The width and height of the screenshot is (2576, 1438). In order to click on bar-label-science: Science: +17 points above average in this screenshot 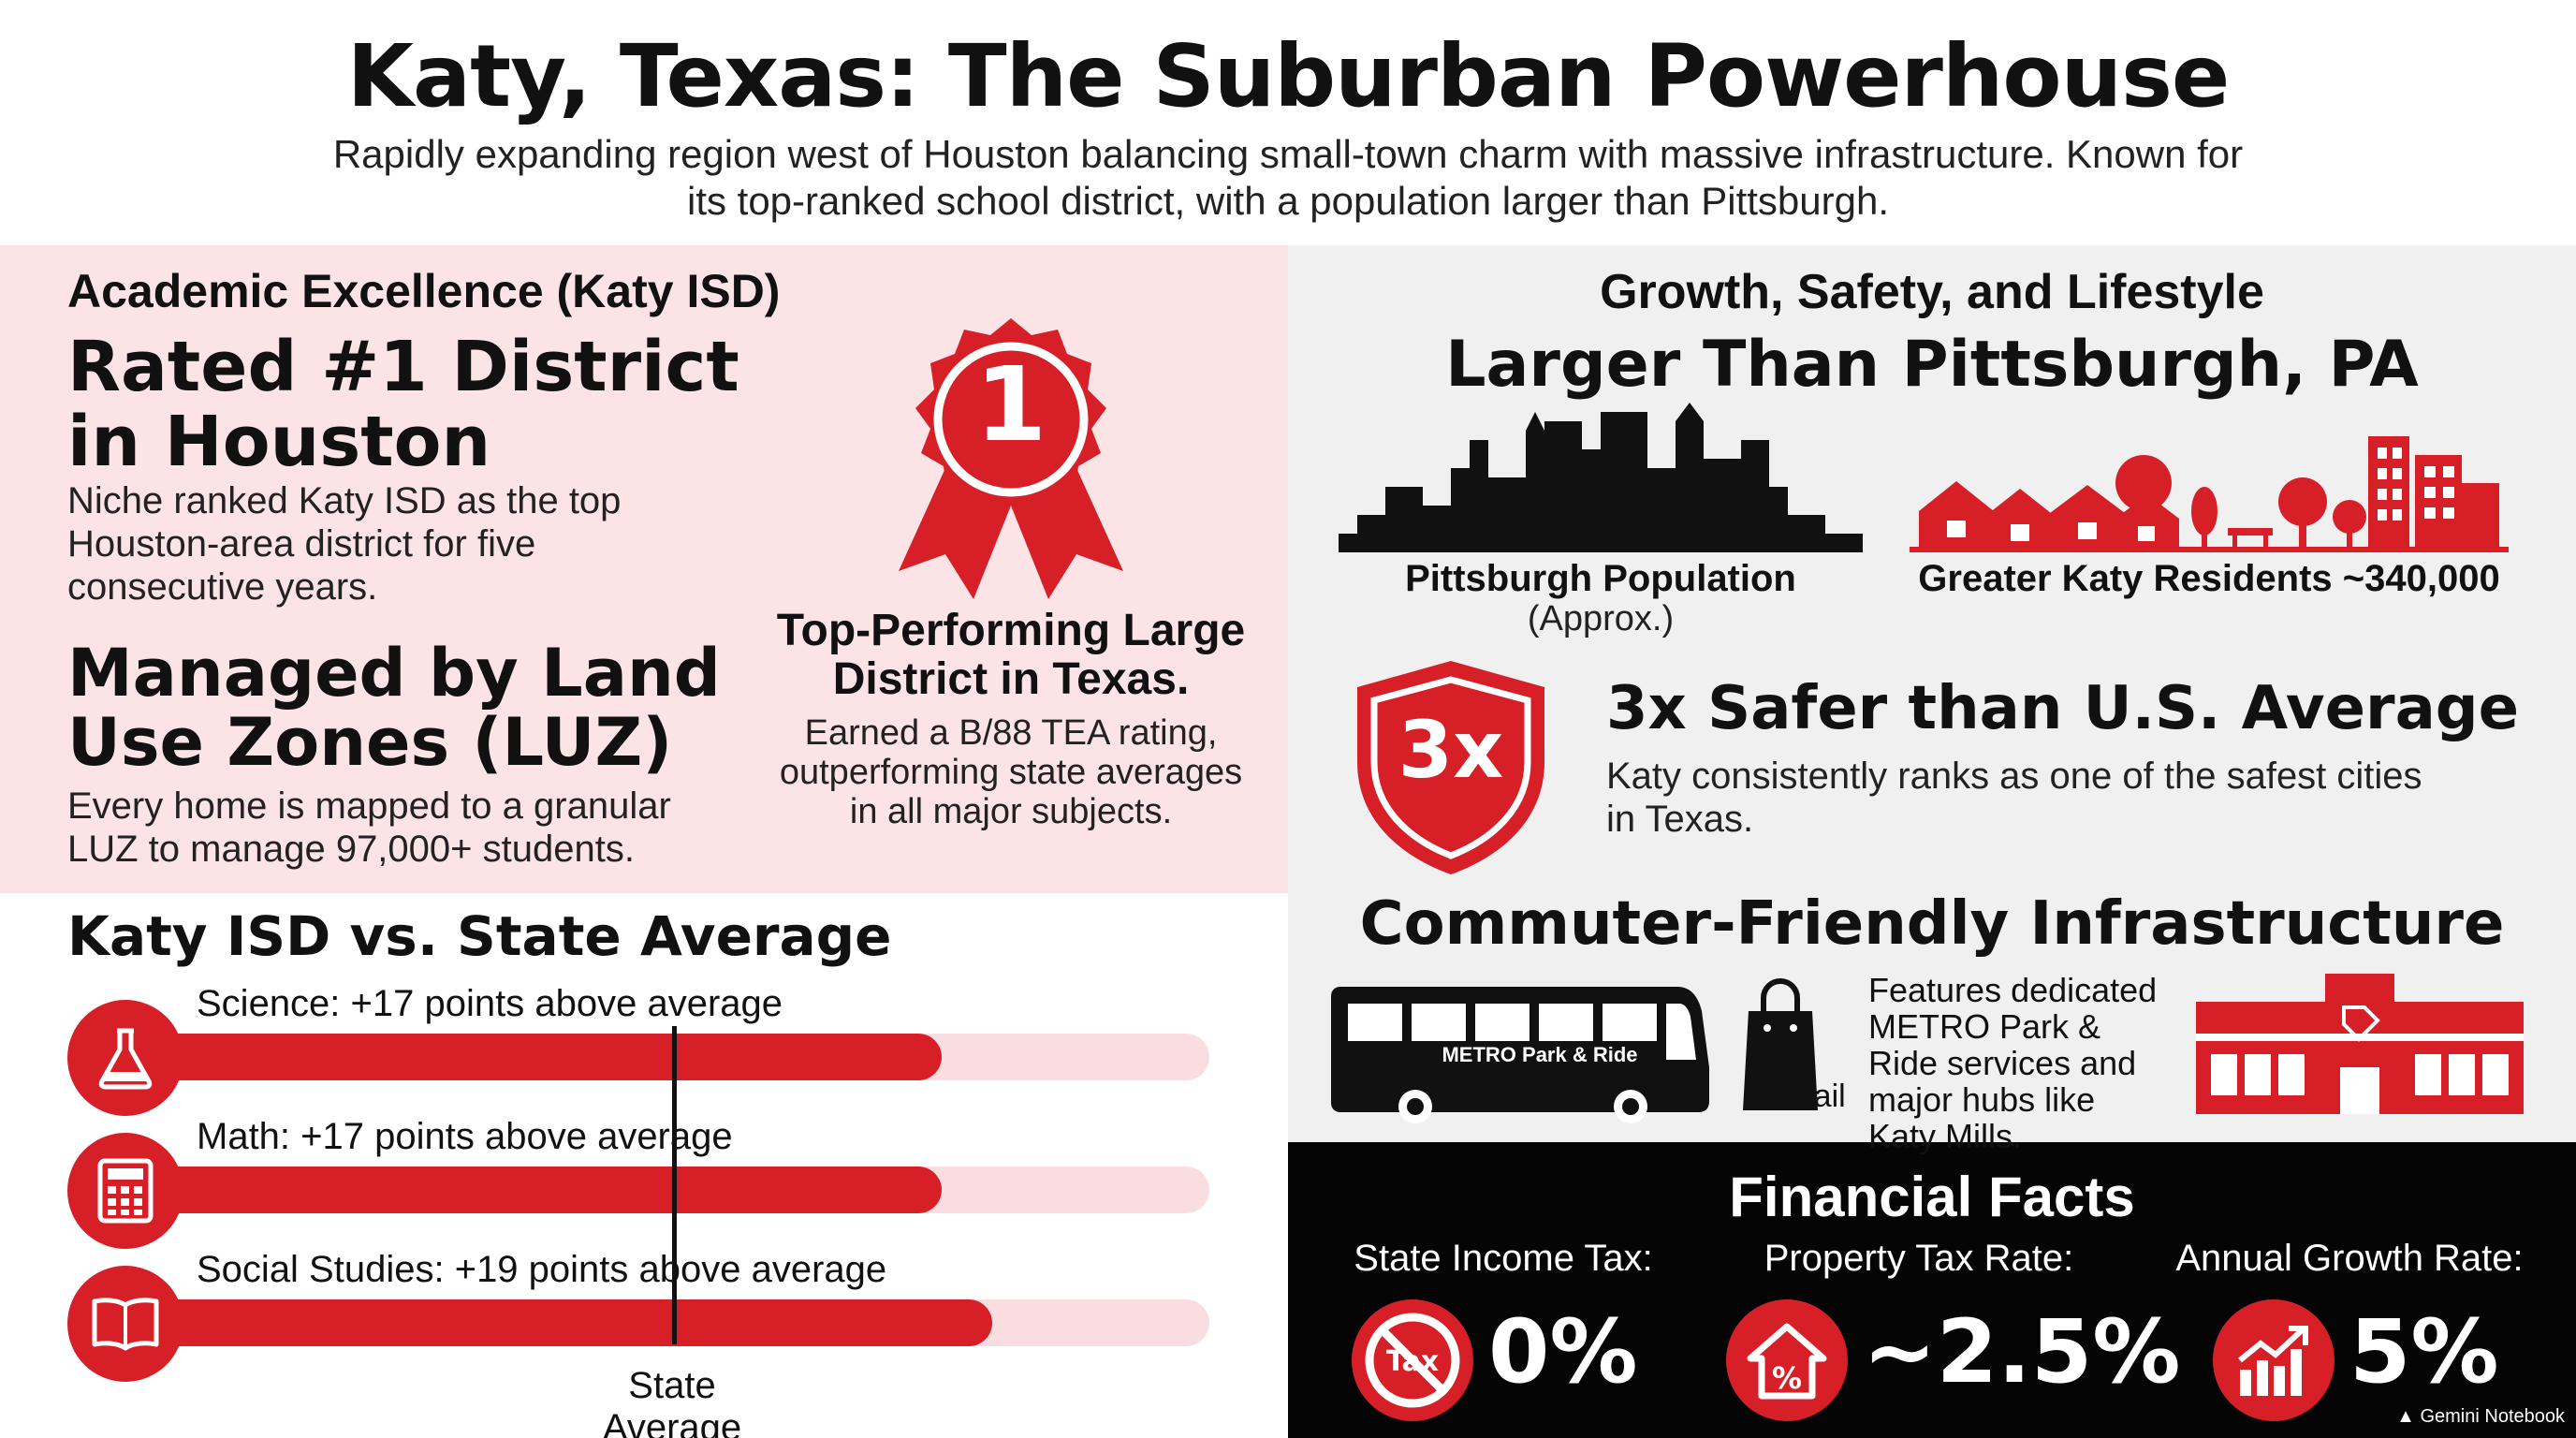, I will do `click(490, 1004)`.